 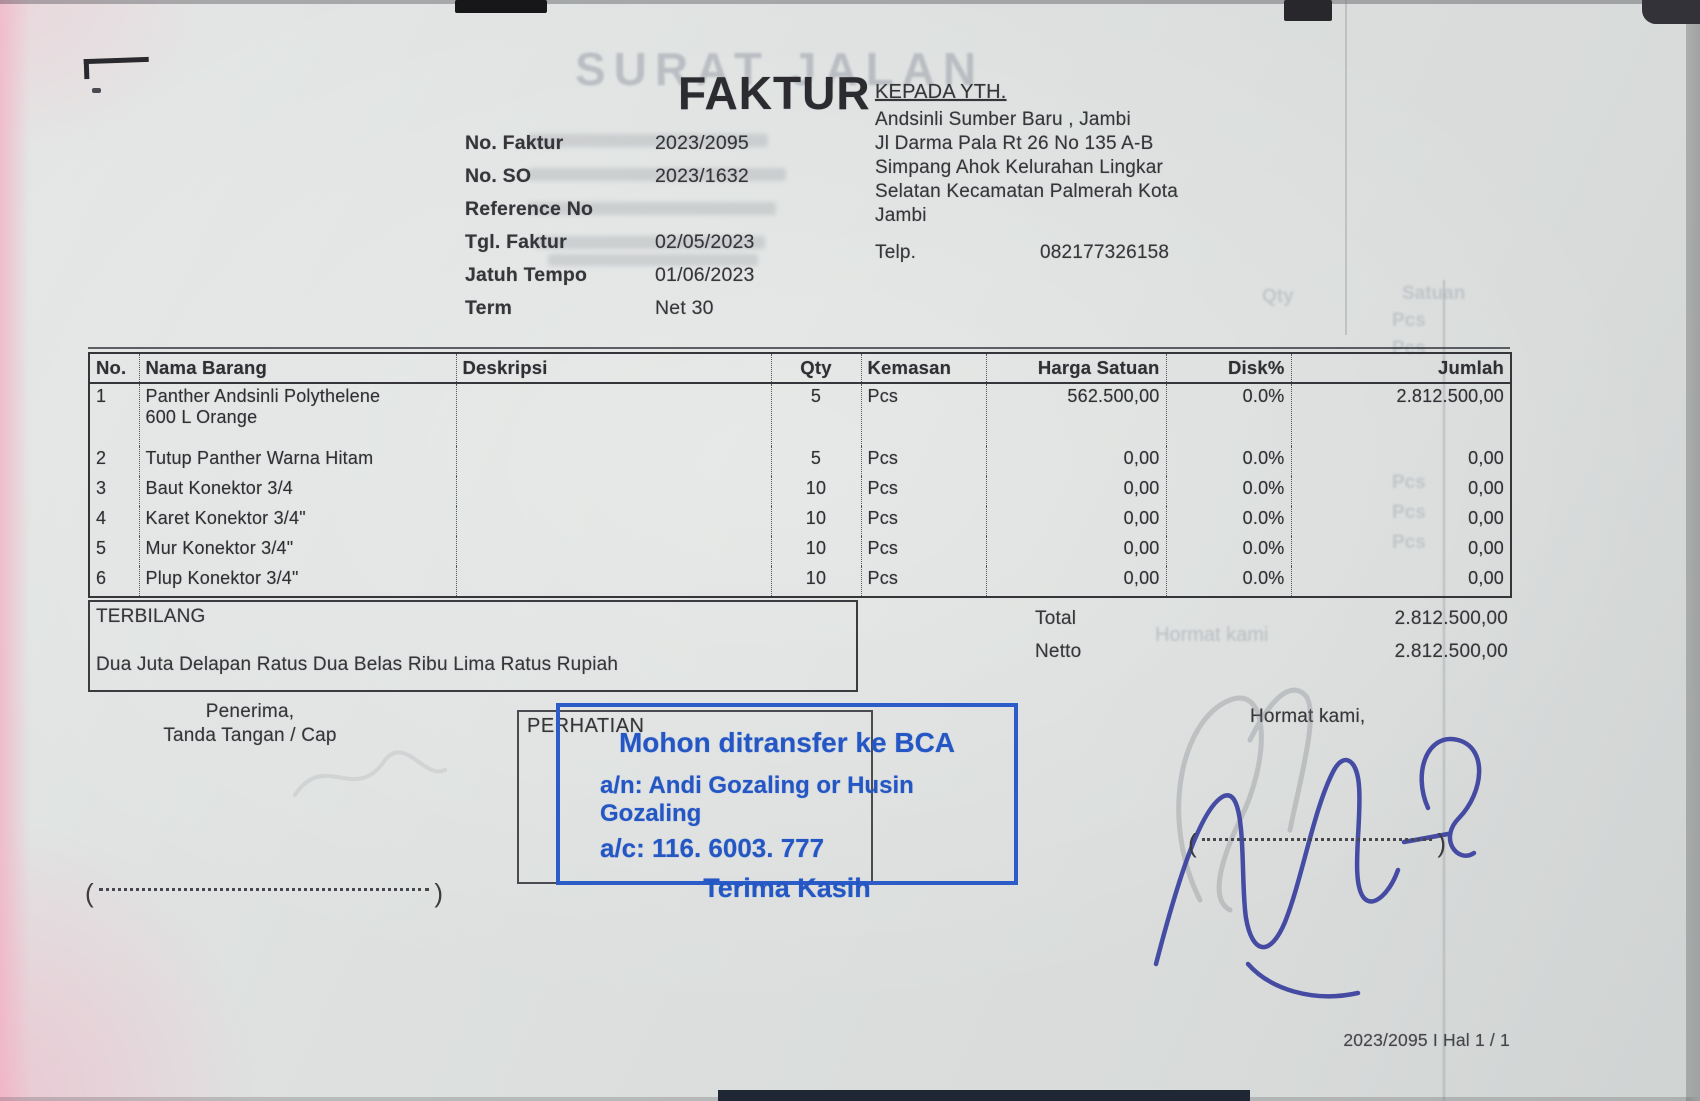 I want to click on field-label: No. Faktur, so click(x=514, y=143).